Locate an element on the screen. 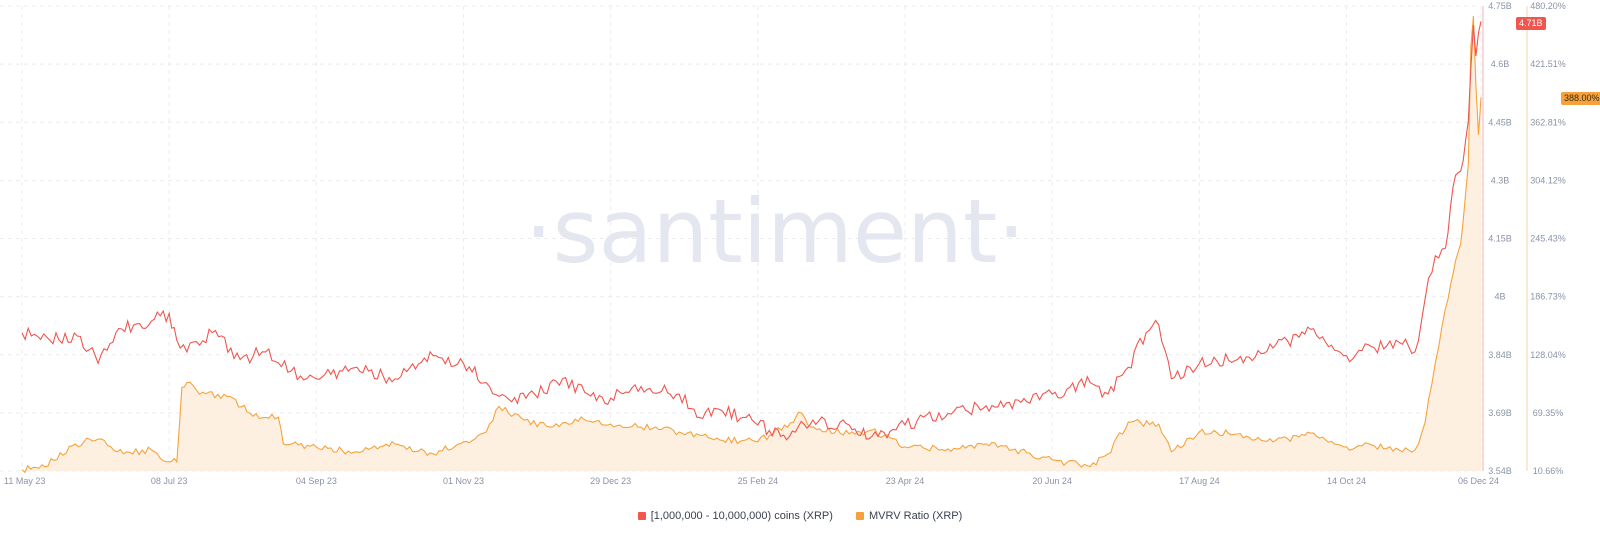 The width and height of the screenshot is (1600, 541). x-tick-label: 25 Feb 24 is located at coordinates (758, 481).